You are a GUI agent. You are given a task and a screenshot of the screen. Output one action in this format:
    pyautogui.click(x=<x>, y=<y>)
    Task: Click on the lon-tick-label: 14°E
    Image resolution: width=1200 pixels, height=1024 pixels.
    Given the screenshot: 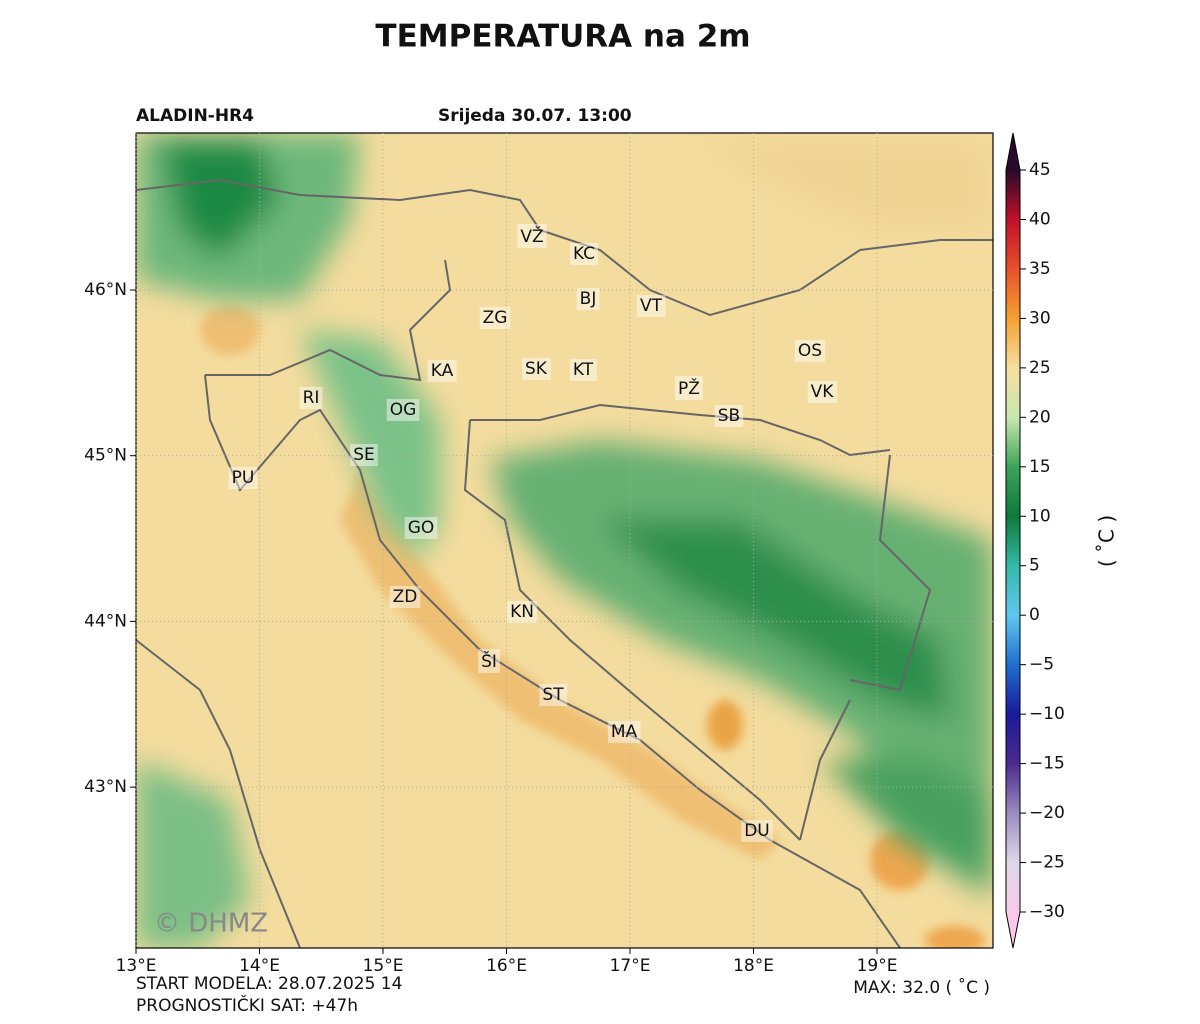 What is the action you would take?
    pyautogui.click(x=259, y=966)
    